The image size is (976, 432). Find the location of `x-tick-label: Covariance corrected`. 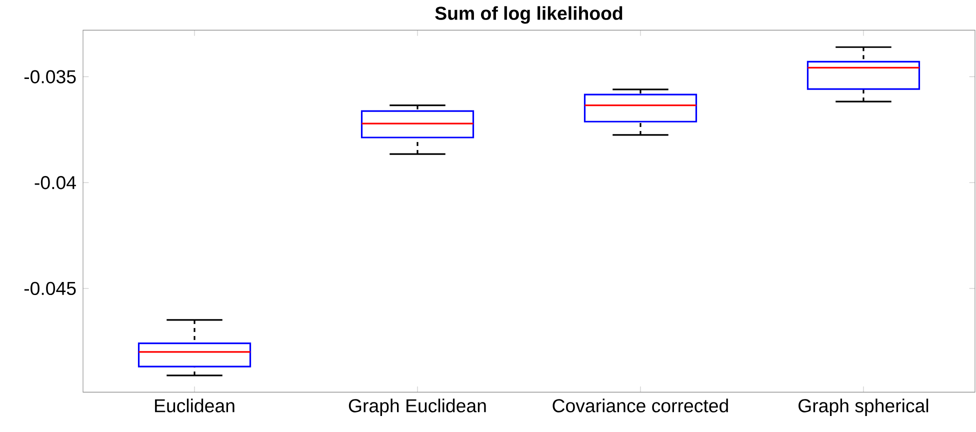

x-tick-label: Covariance corrected is located at coordinates (640, 405).